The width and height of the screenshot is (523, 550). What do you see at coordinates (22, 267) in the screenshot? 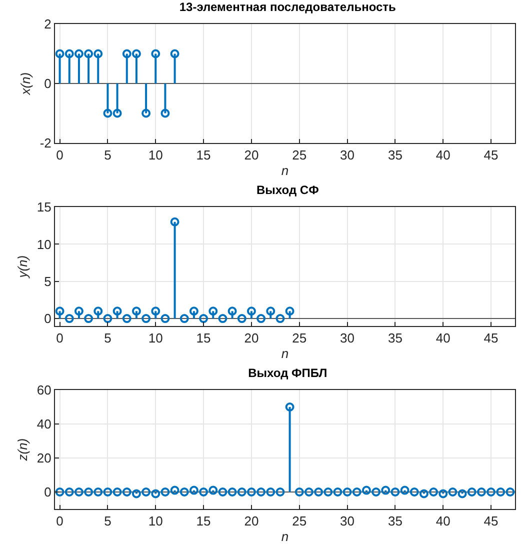
I see `y-axis-title: y(n)` at bounding box center [22, 267].